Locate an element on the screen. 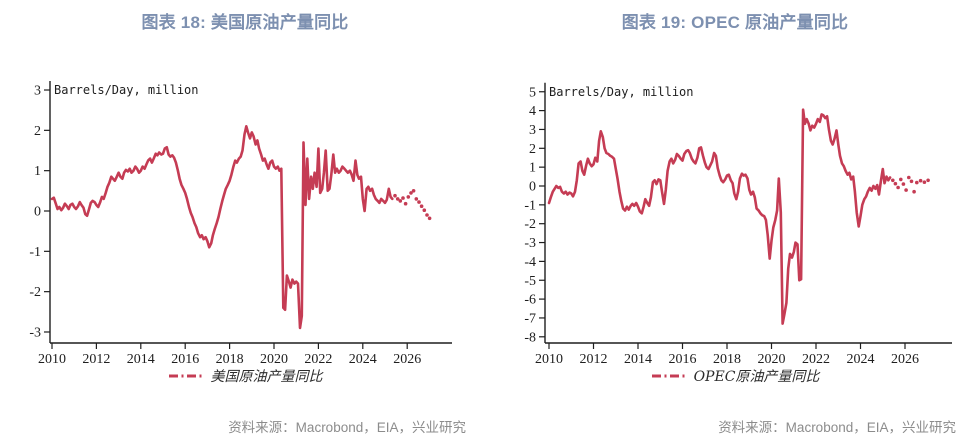 The height and width of the screenshot is (447, 980). legend-label: 美国原油产量同比 is located at coordinates (266, 377).